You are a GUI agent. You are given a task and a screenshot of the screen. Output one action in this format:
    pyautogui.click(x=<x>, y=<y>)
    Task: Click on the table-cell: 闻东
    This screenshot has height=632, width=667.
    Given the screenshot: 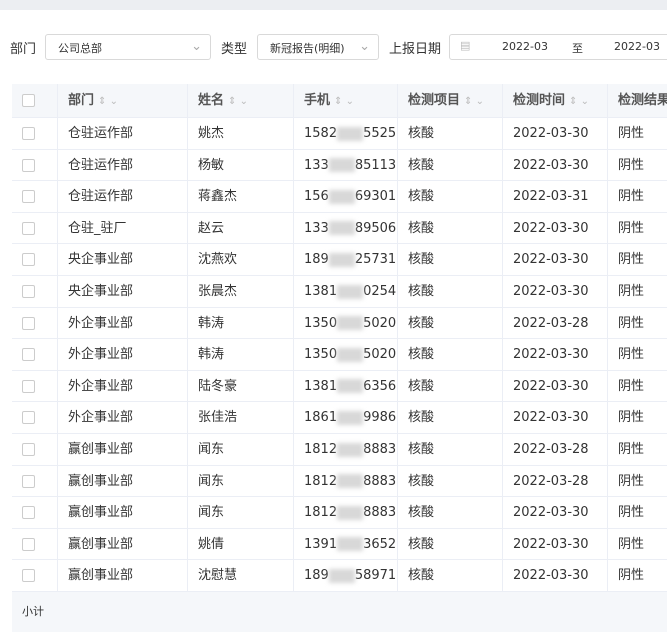 What is the action you would take?
    pyautogui.click(x=241, y=513)
    